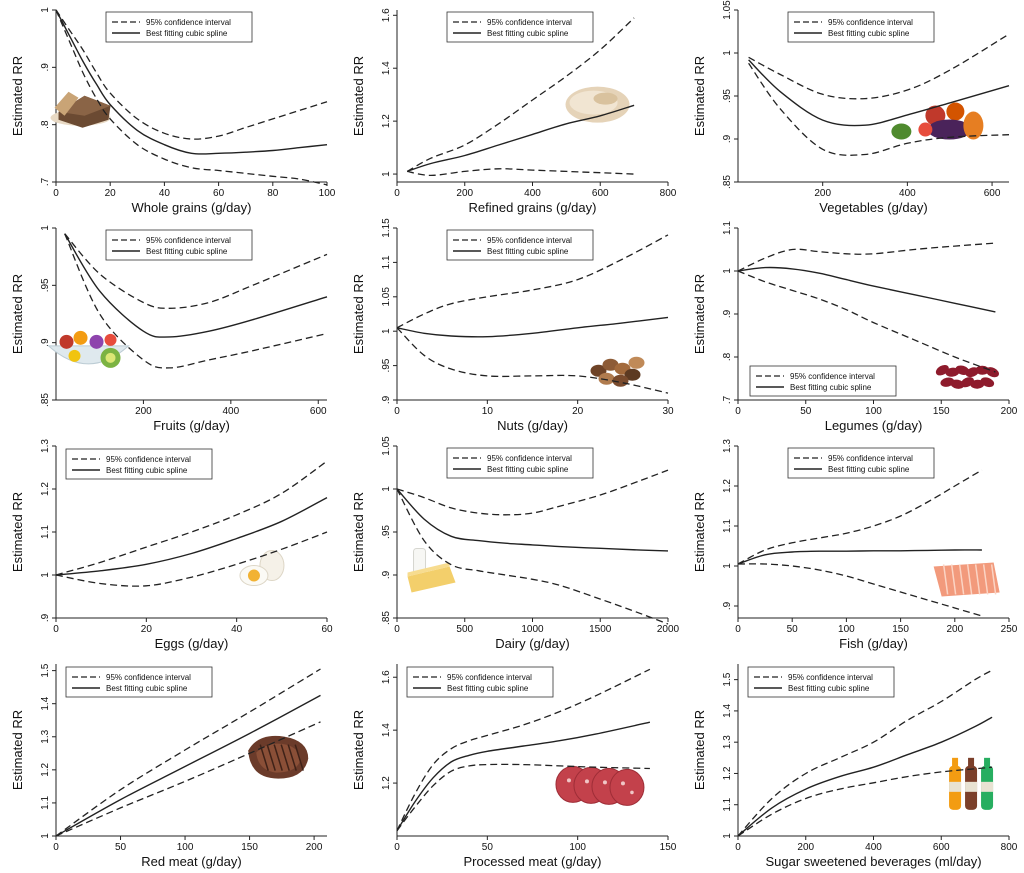 This screenshot has width=1024, height=873. Describe the element at coordinates (314, 847) in the screenshot. I see `x-tick-label: 200` at that location.